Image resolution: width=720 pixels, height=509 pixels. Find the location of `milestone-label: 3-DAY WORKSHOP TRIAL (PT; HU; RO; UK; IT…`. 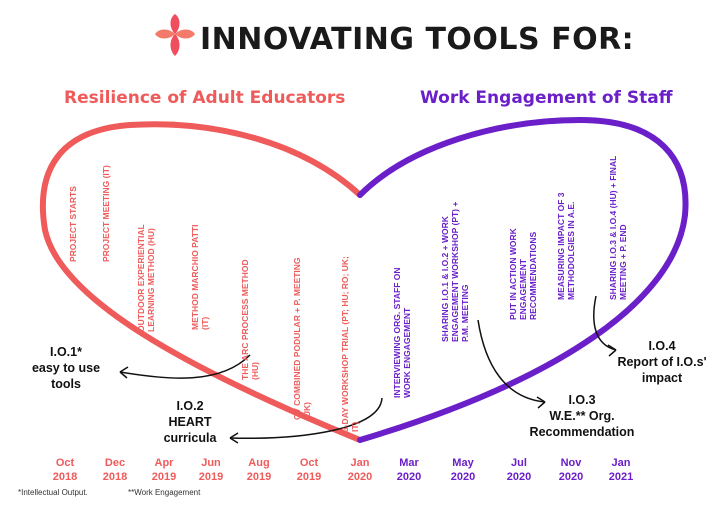

milestone-label: 3-DAY WORKSHOP TRIAL (PT; HU; RO; UK; IT… is located at coordinates (350, 344).